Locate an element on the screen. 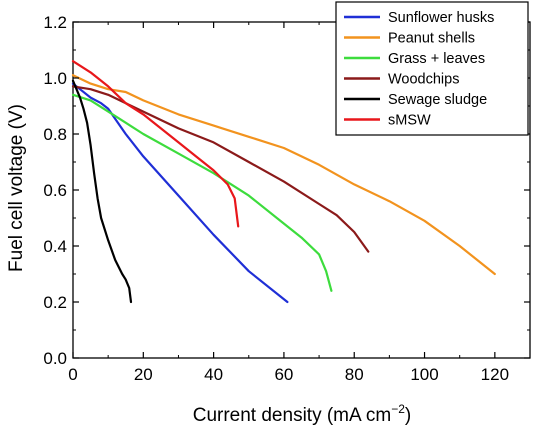 The image size is (550, 430). x-tick-label: 80 is located at coordinates (354, 374).